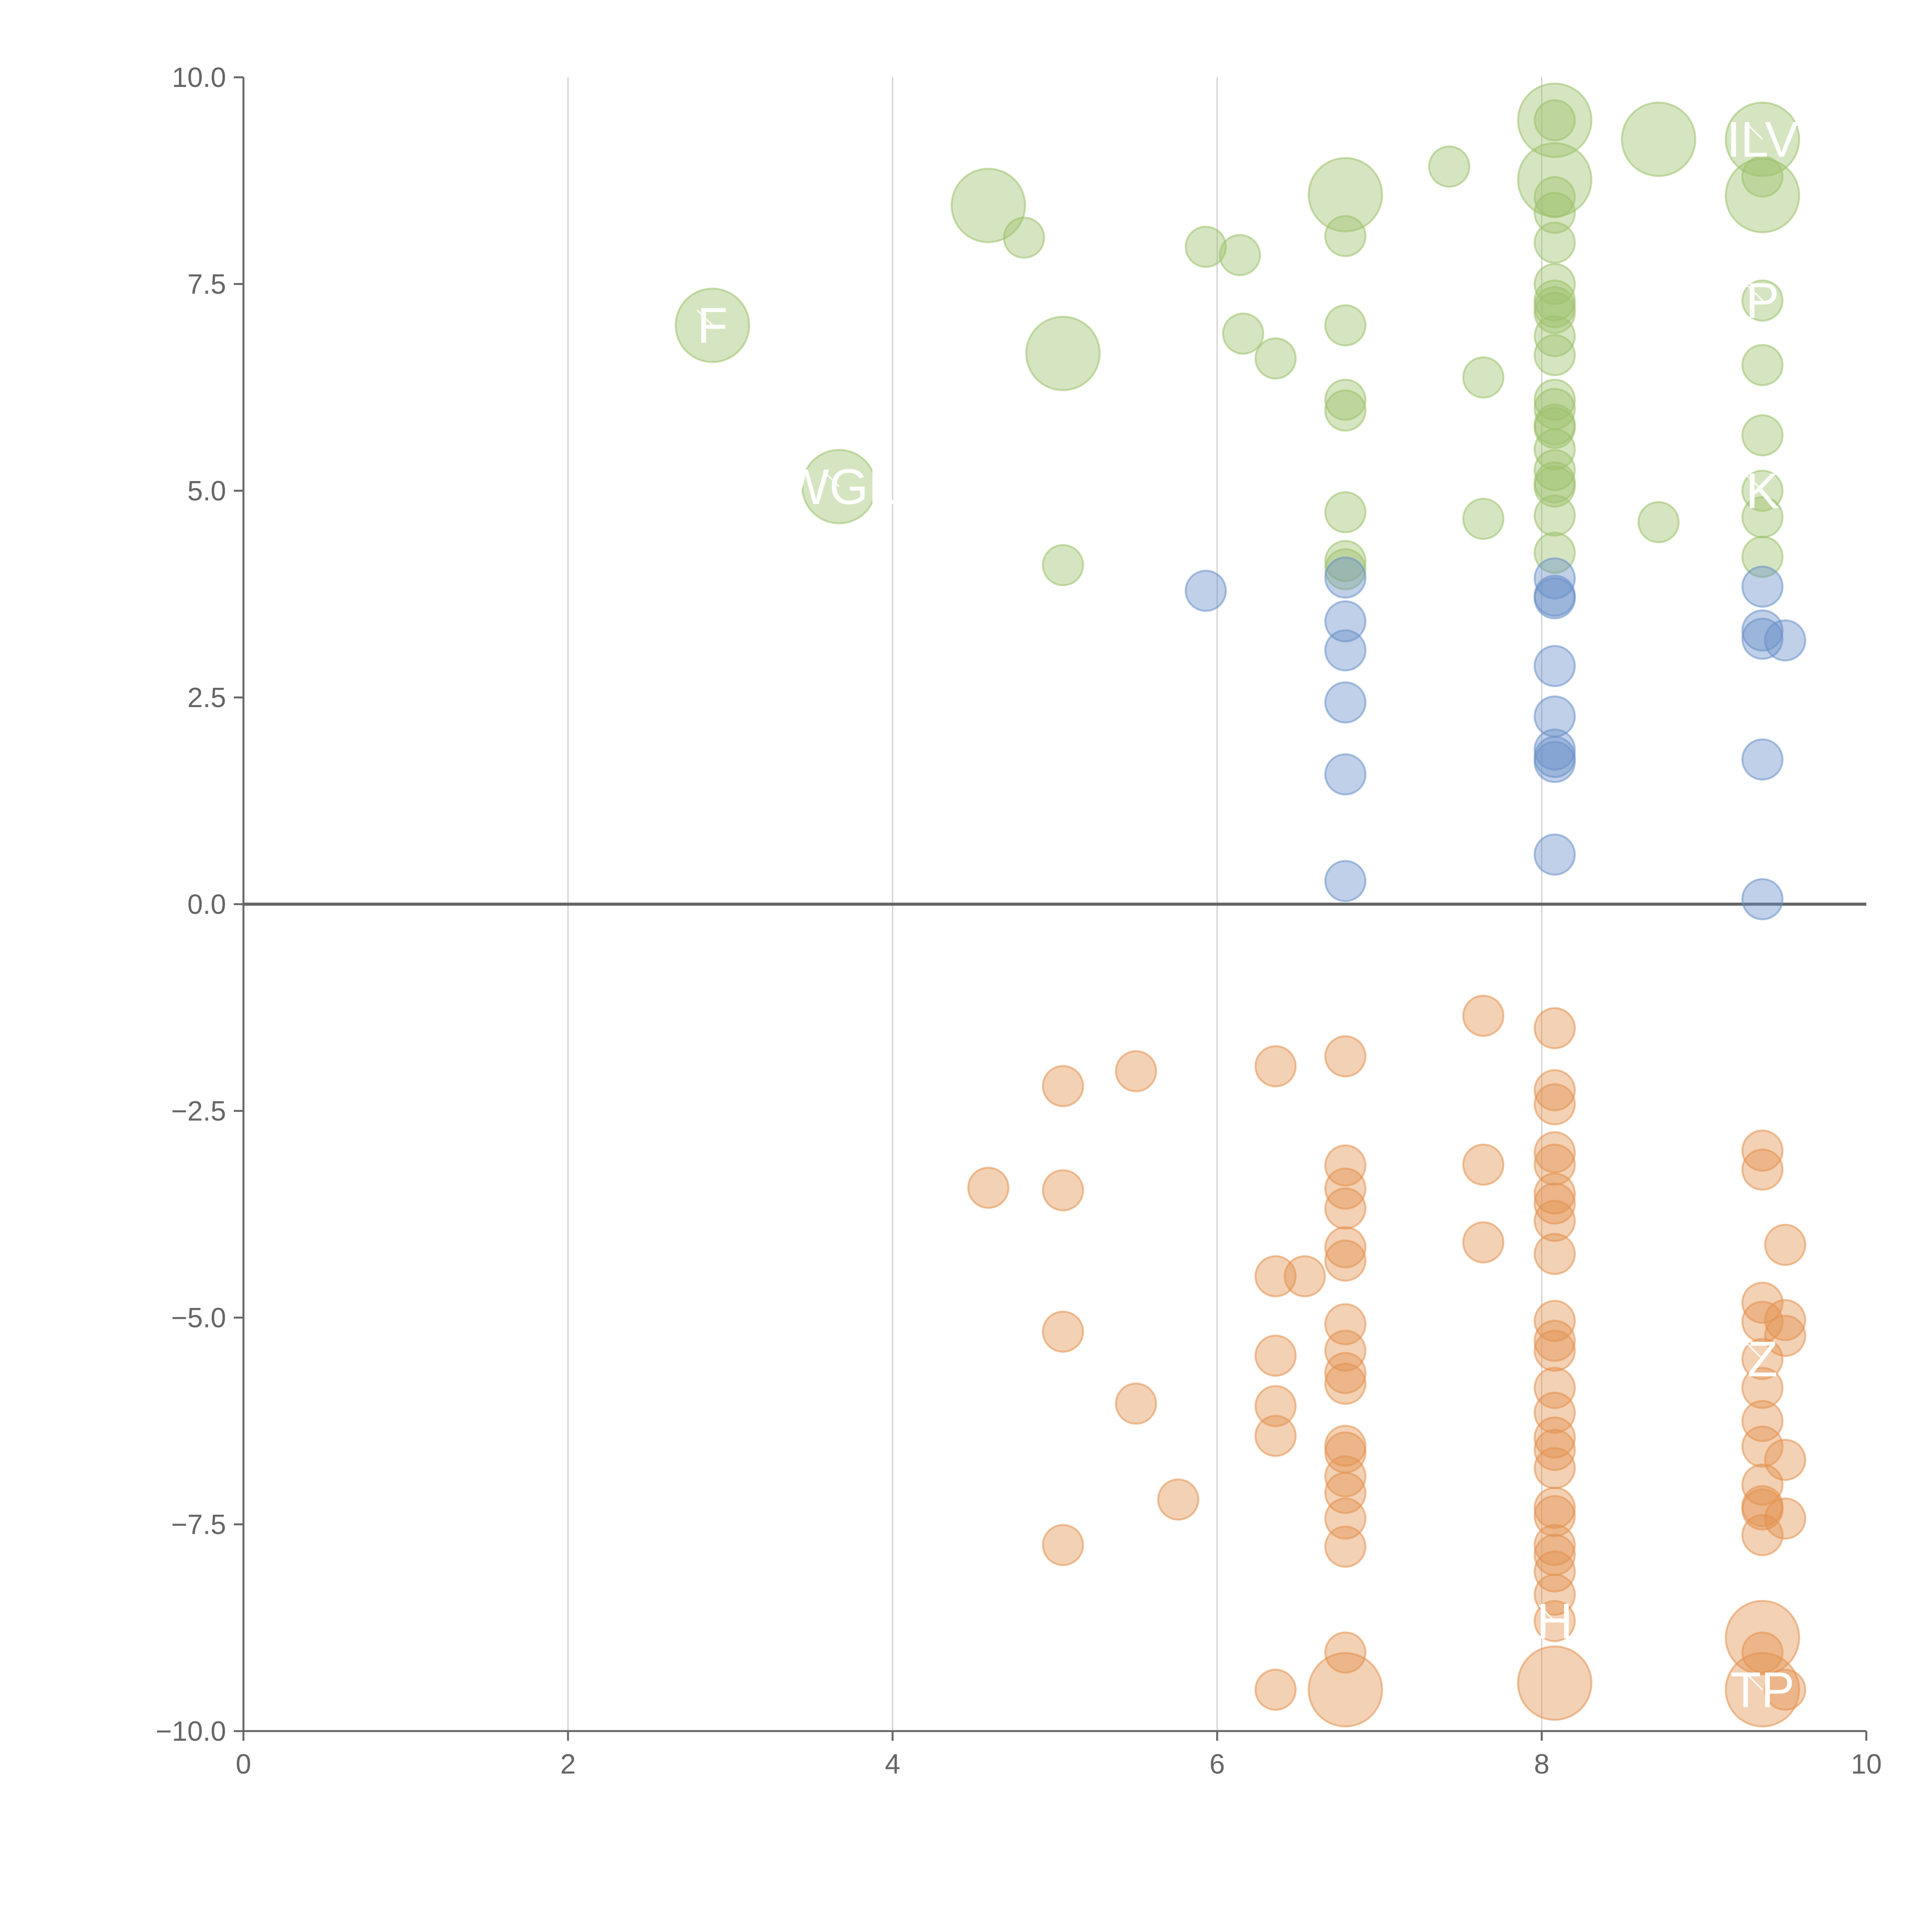 The image size is (1932, 1932). I want to click on y-tick-label: 7.5, so click(207, 284).